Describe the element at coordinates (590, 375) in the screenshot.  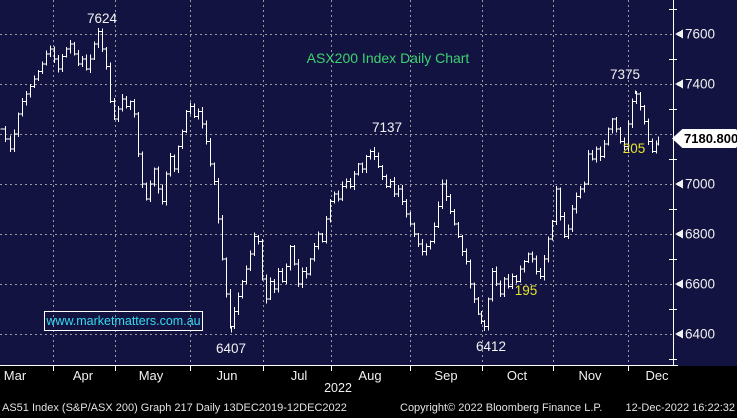
I see `x-axis-month-label: Nov` at that location.